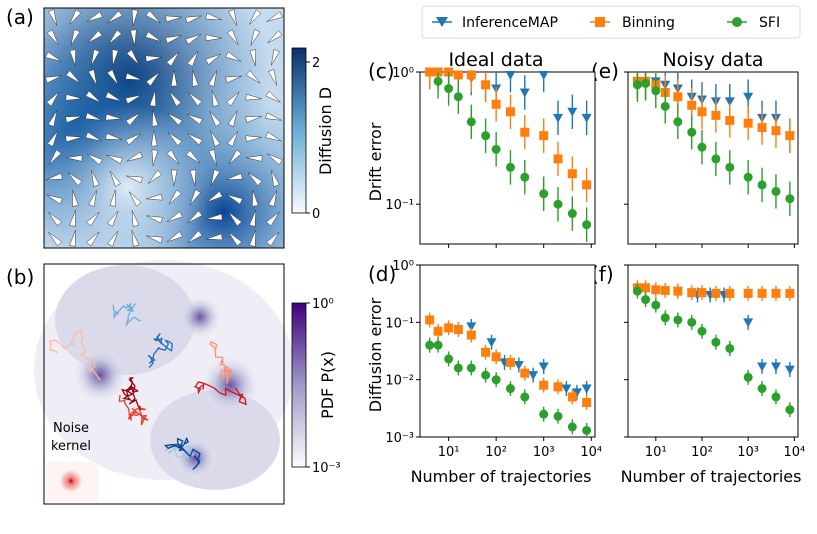 The height and width of the screenshot is (534, 817). I want to click on noise-kernel: Noise kernel, so click(72, 461).